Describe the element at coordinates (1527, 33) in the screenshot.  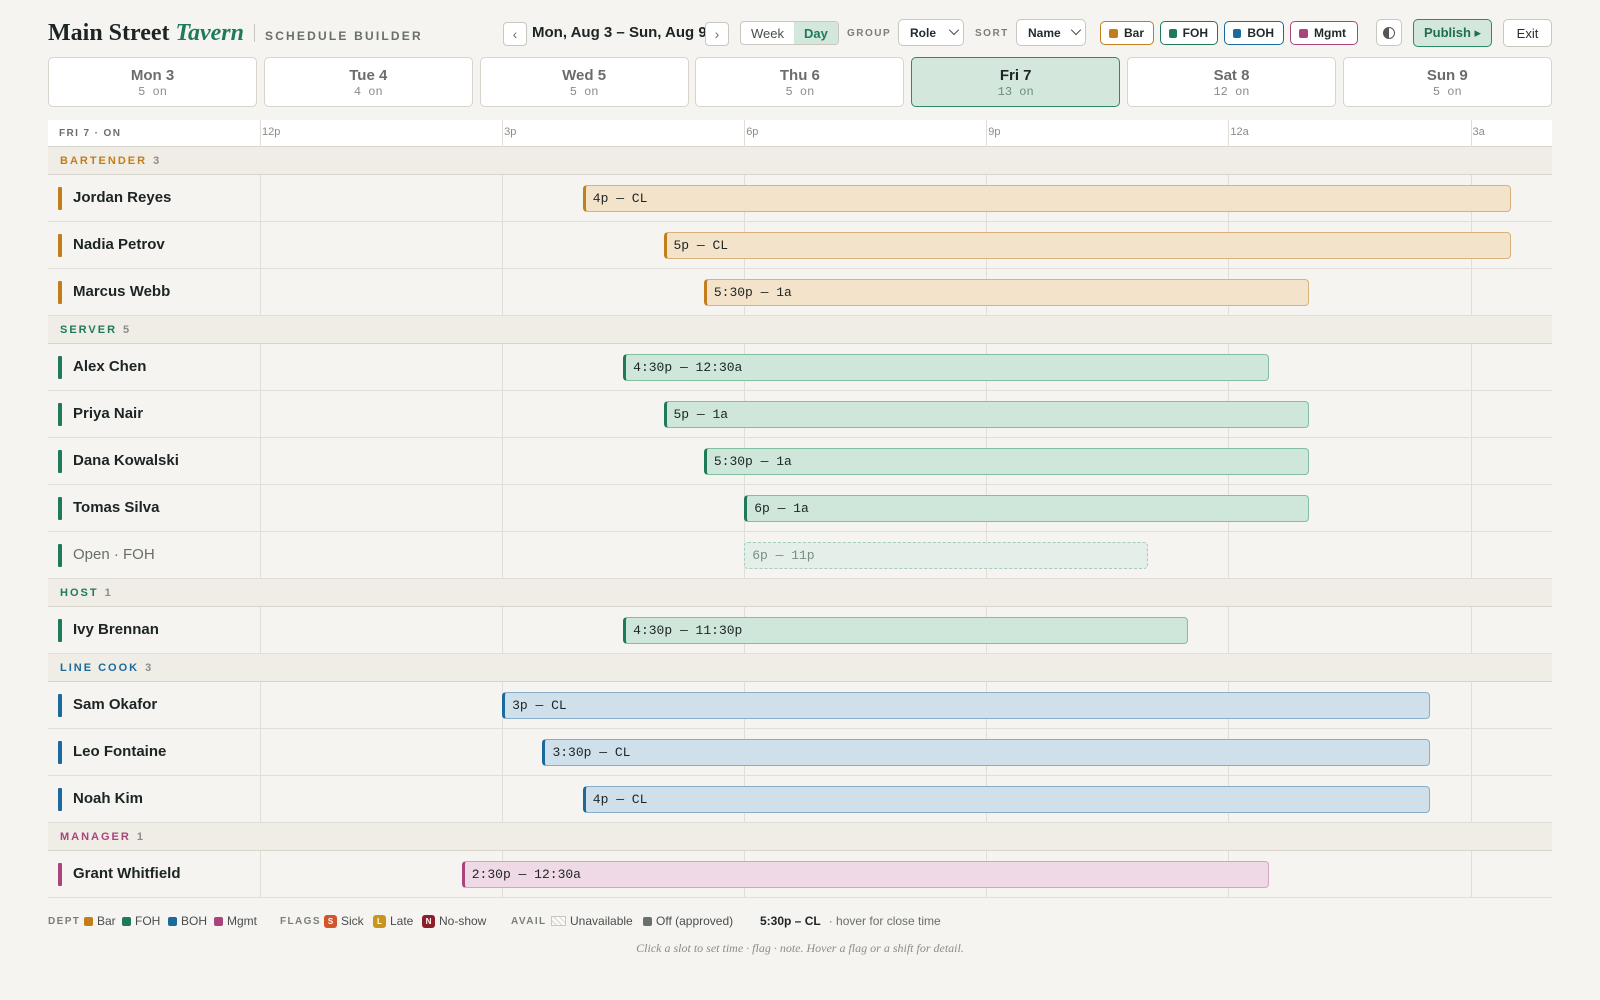
I see `exit-button: Exit` at that location.